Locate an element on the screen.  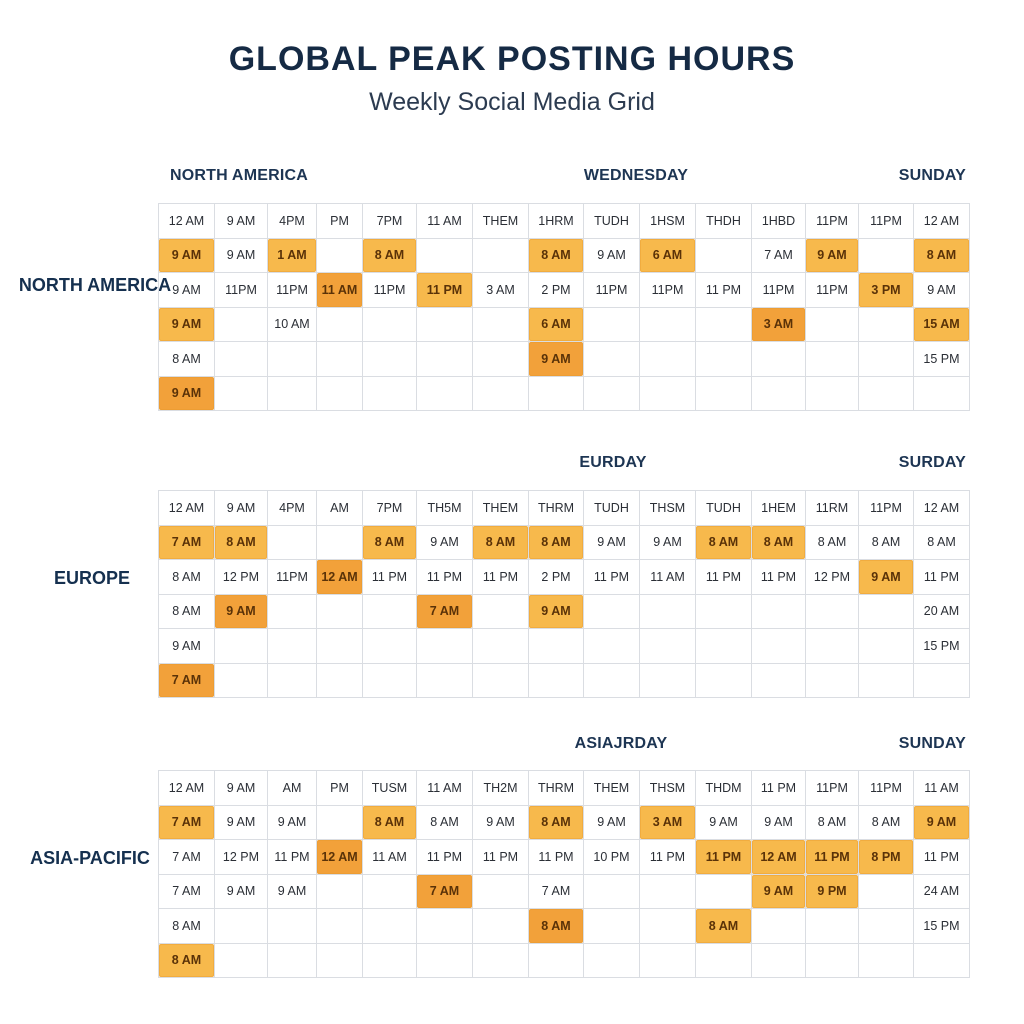
grid-cell: THEM is located at coordinates (500, 508).